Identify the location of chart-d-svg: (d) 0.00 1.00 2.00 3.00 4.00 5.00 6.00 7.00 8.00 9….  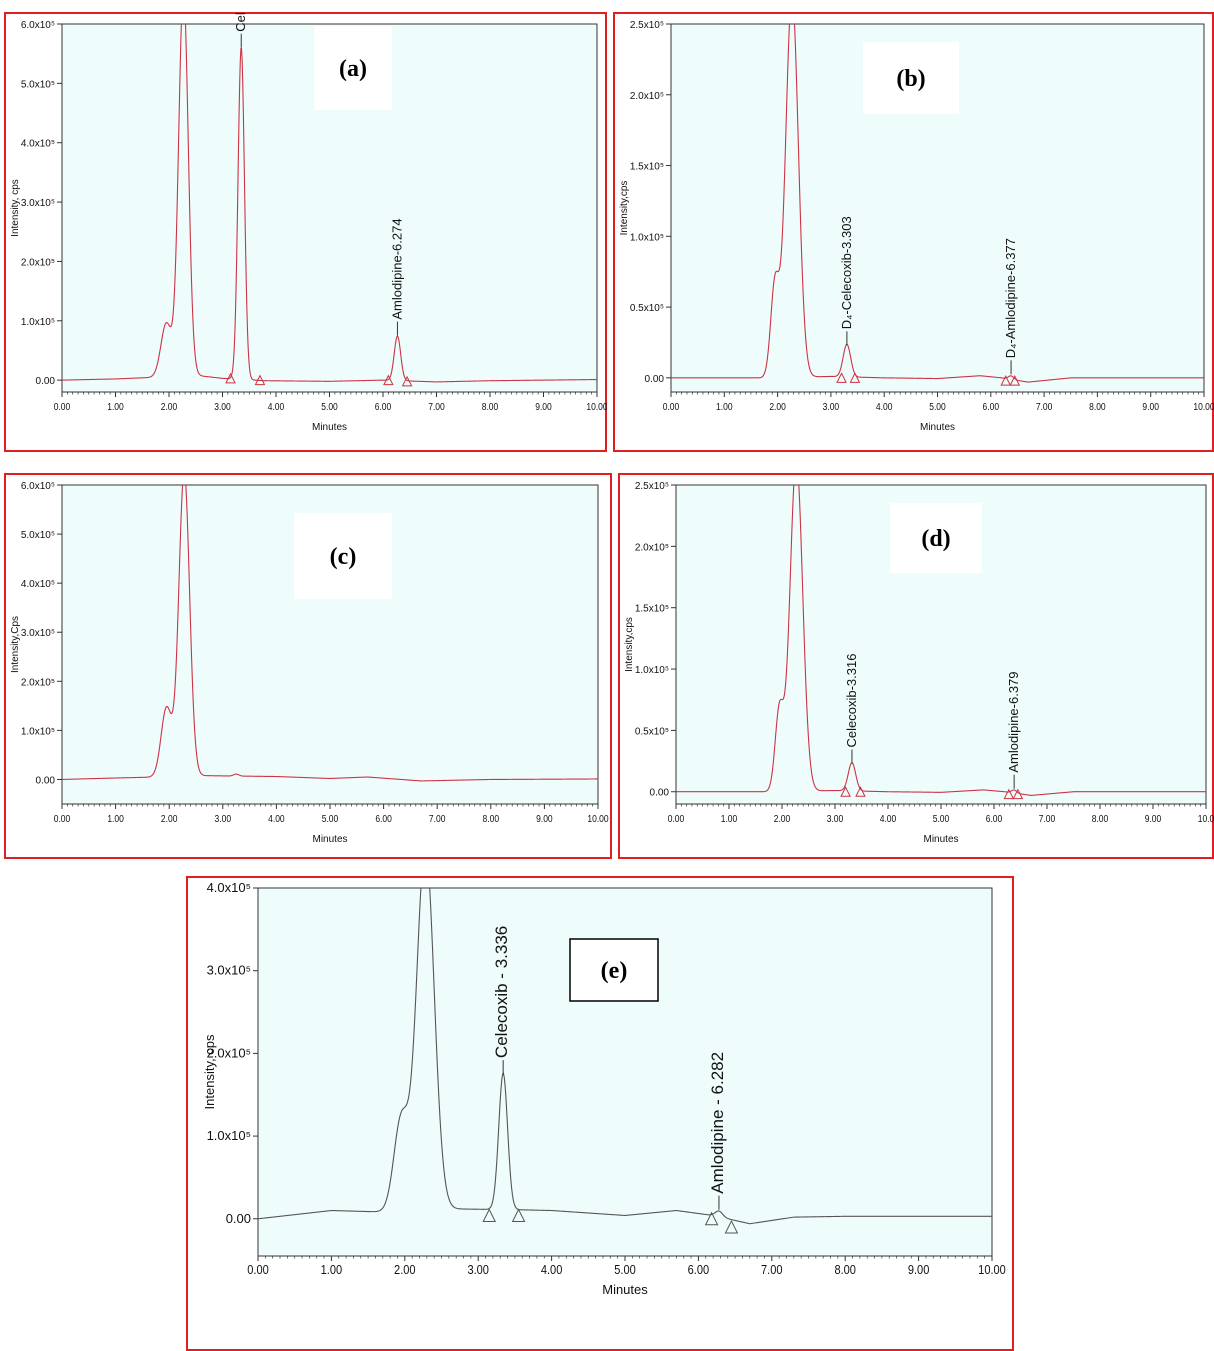
(916, 666).